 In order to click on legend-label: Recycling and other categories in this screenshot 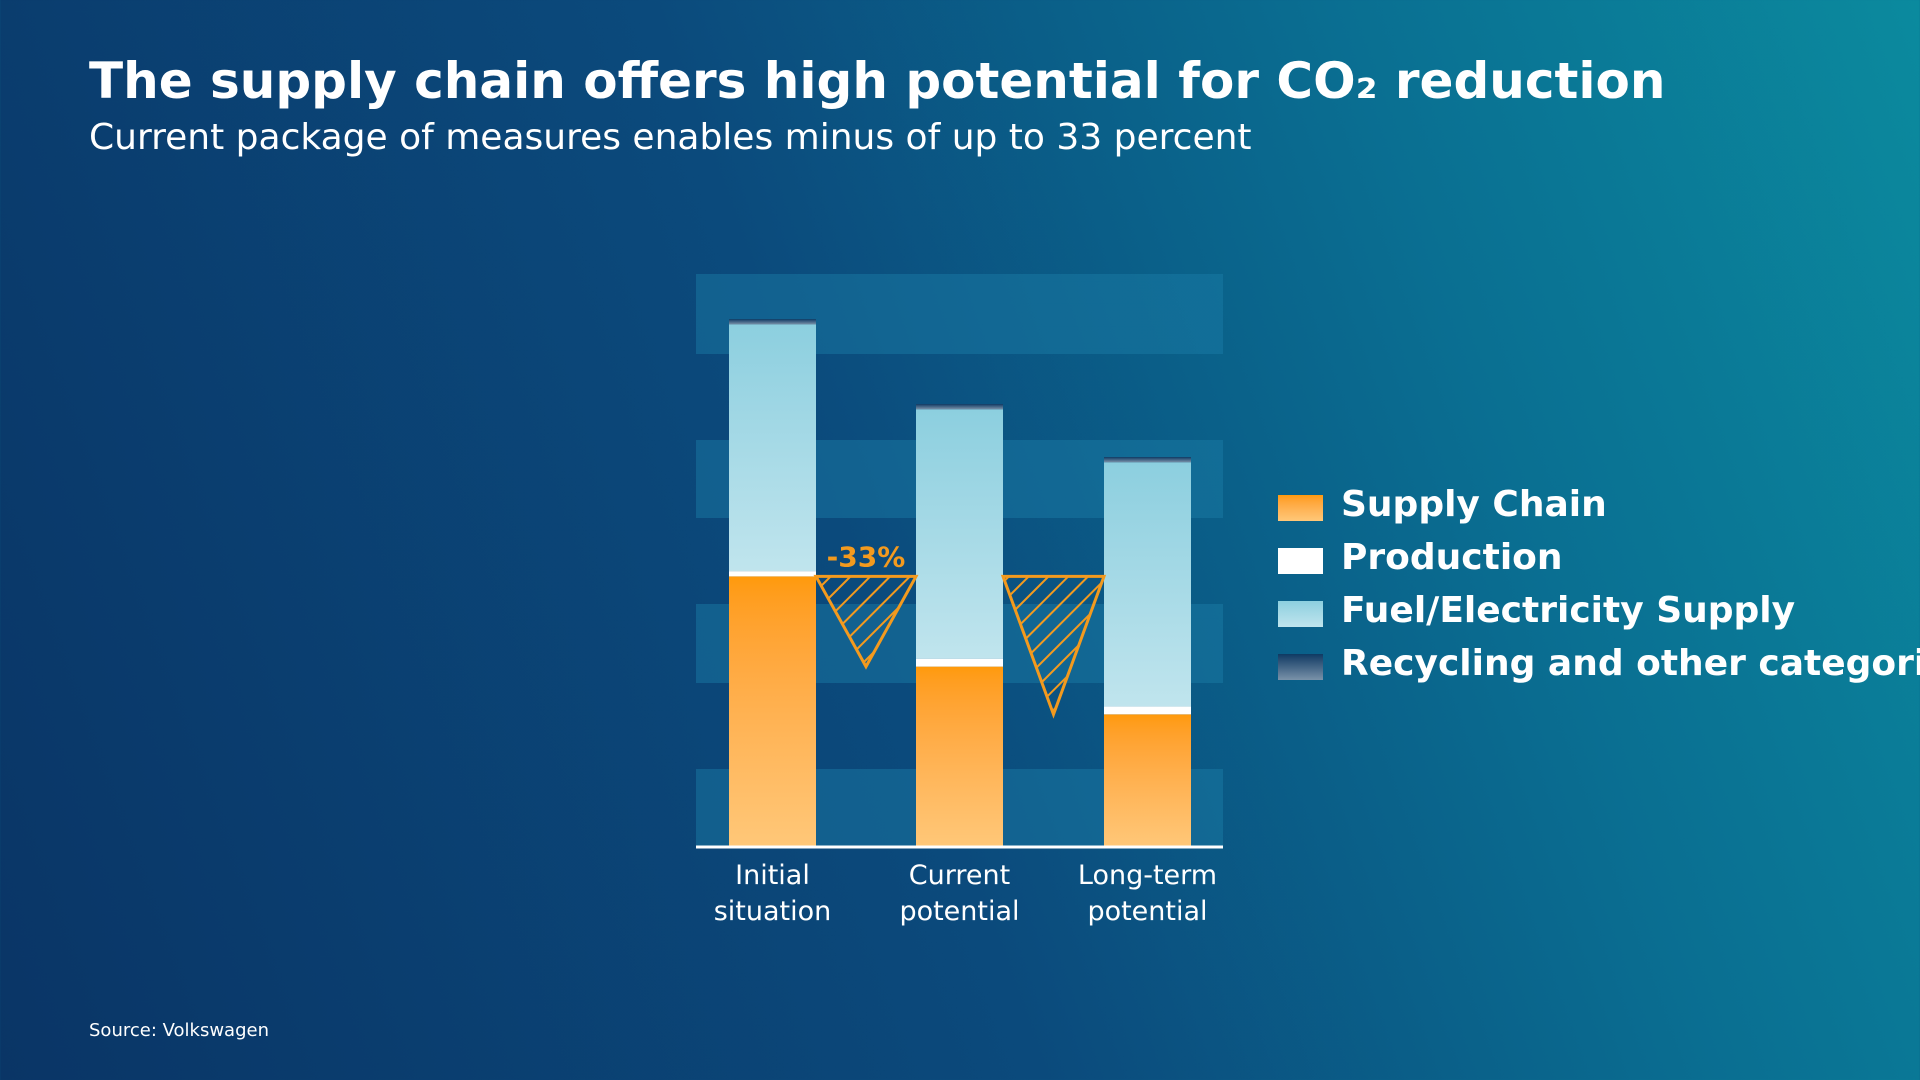, I will do `click(1630, 663)`.